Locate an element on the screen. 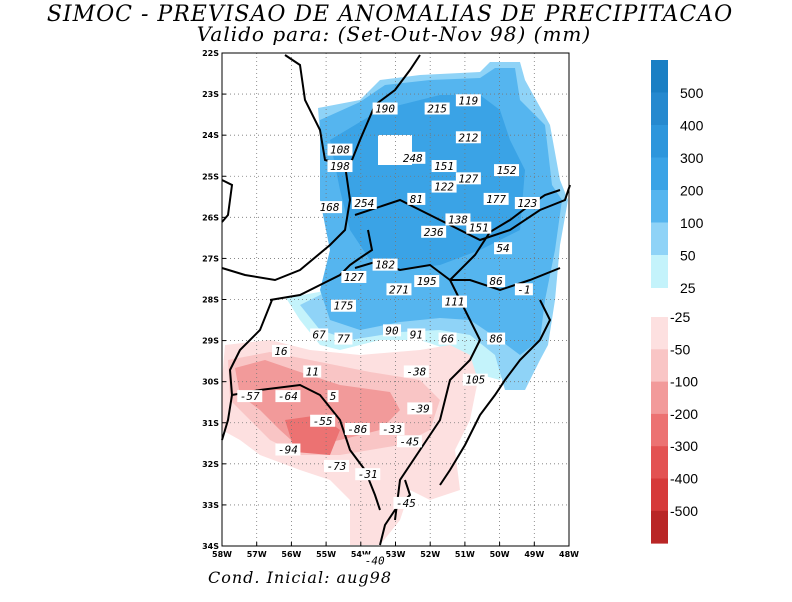 The height and width of the screenshot is (602, 792). anomaly-value: 168 is located at coordinates (330, 207).